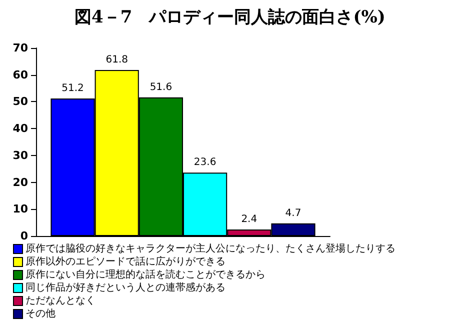 The image size is (460, 326). What do you see at coordinates (20, 101) in the screenshot?
I see `y-tick-label: 50` at bounding box center [20, 101].